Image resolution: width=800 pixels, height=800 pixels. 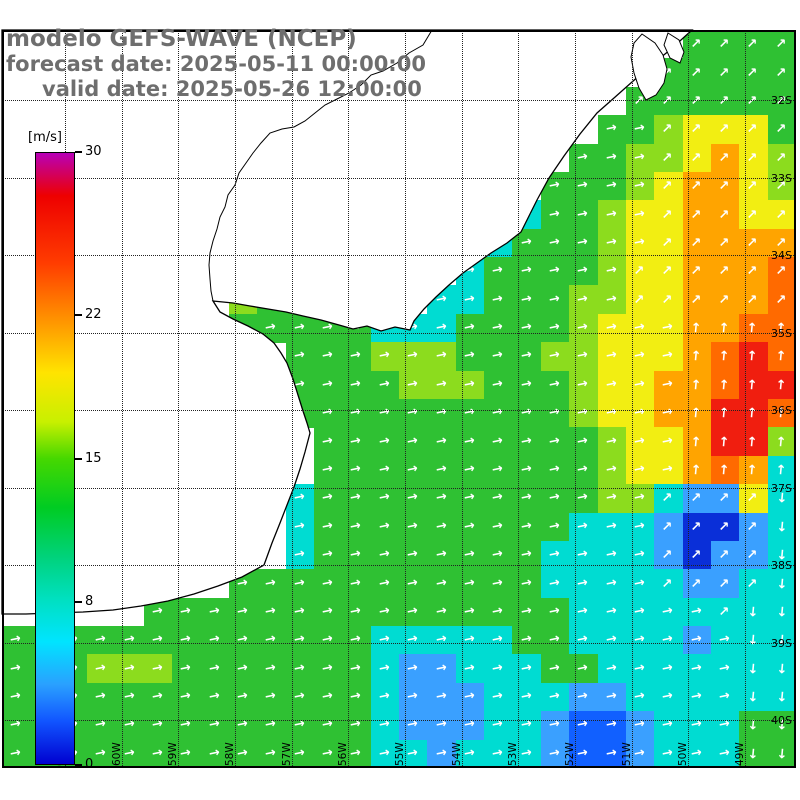 What do you see at coordinates (89, 601) in the screenshot?
I see `colorbar-tick-label: 8` at bounding box center [89, 601].